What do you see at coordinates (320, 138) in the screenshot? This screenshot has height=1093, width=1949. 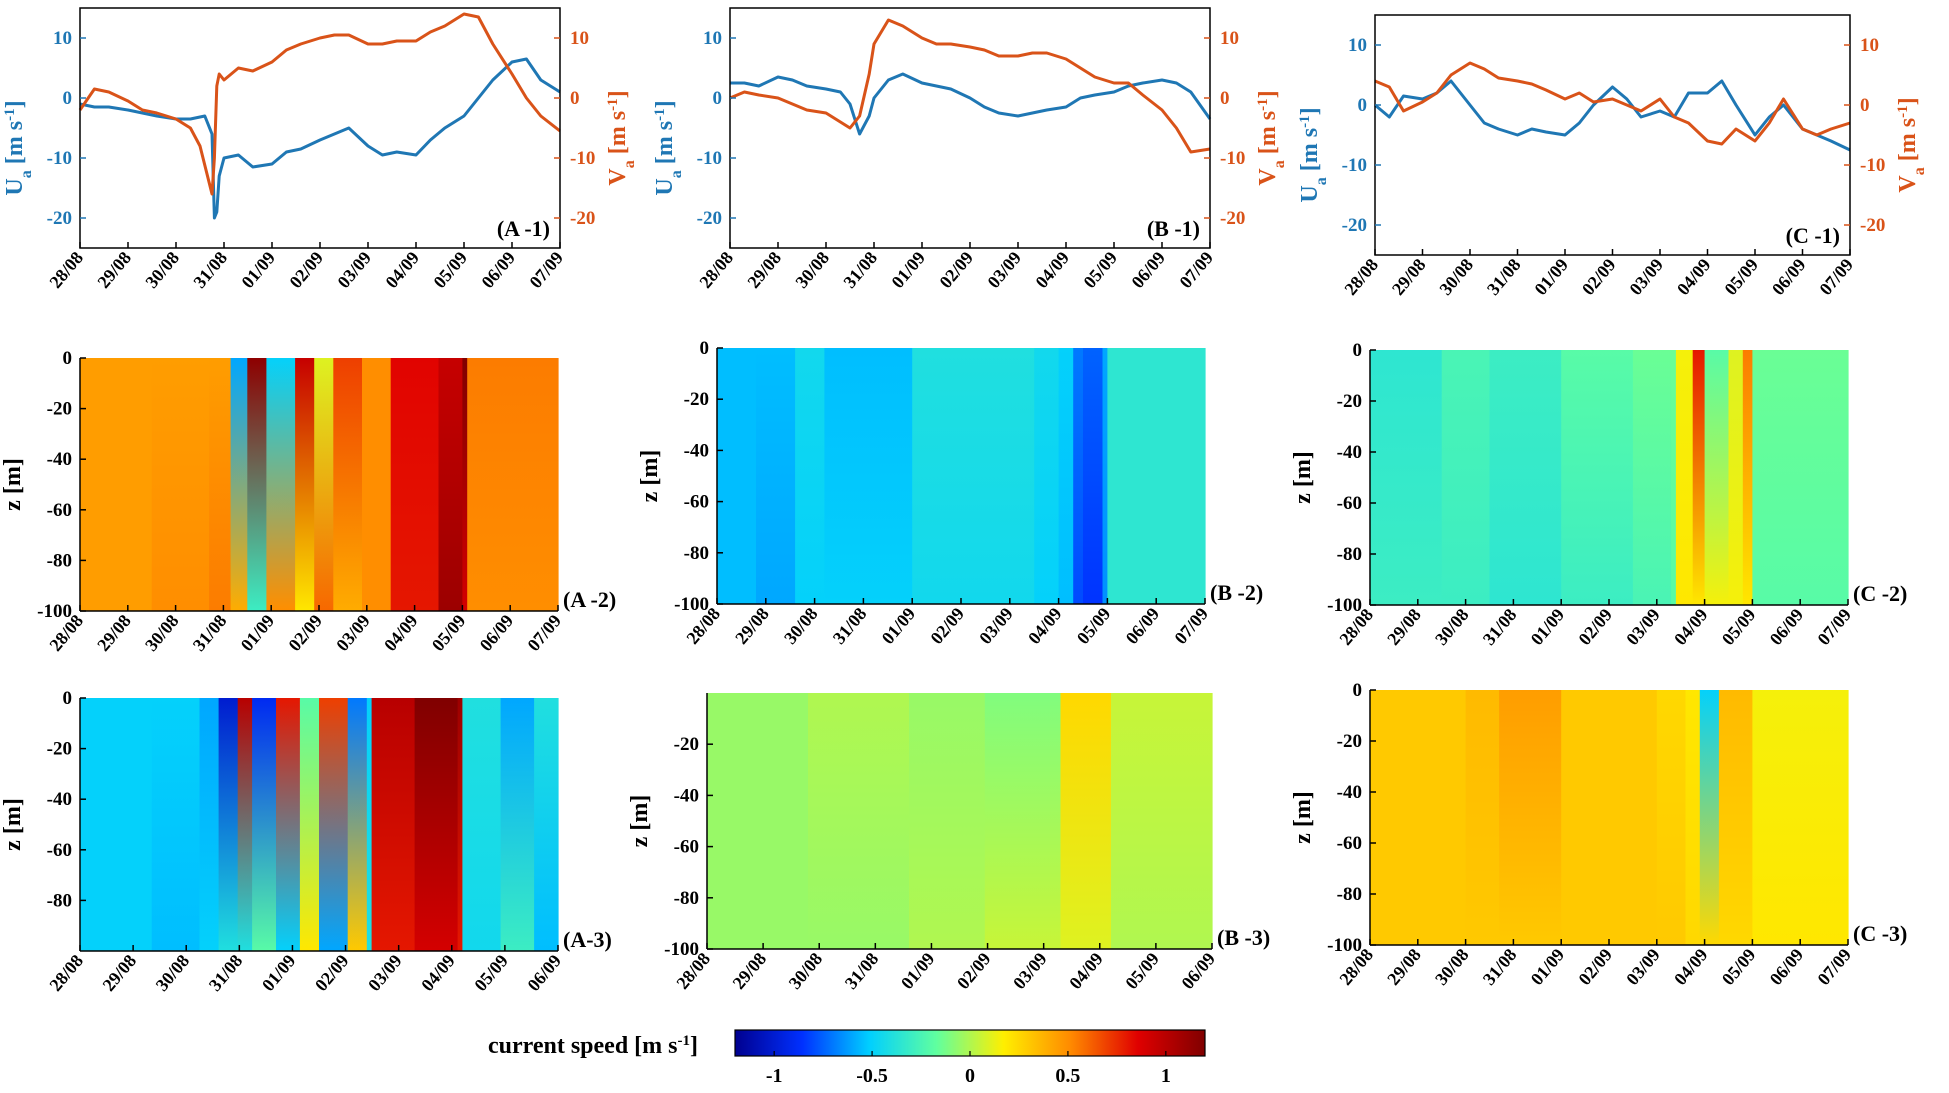 I see `series-ua-line` at bounding box center [320, 138].